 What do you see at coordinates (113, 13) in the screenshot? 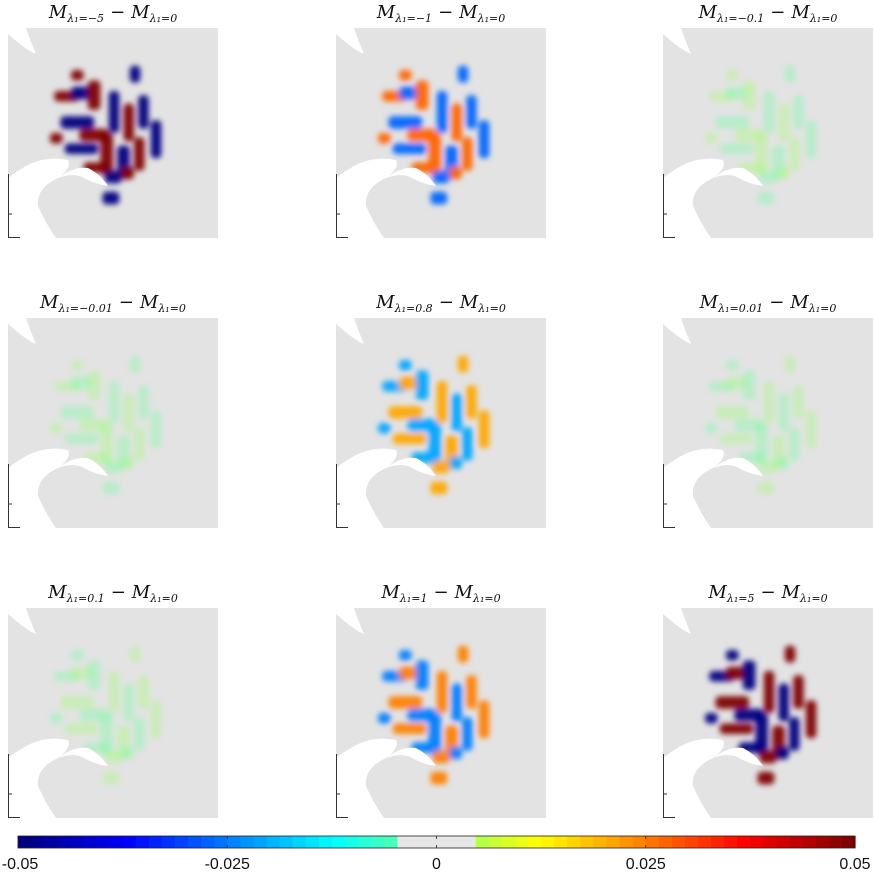
I see `panel-title: Mλ₁=−5− Mλ₁=0` at bounding box center [113, 13].